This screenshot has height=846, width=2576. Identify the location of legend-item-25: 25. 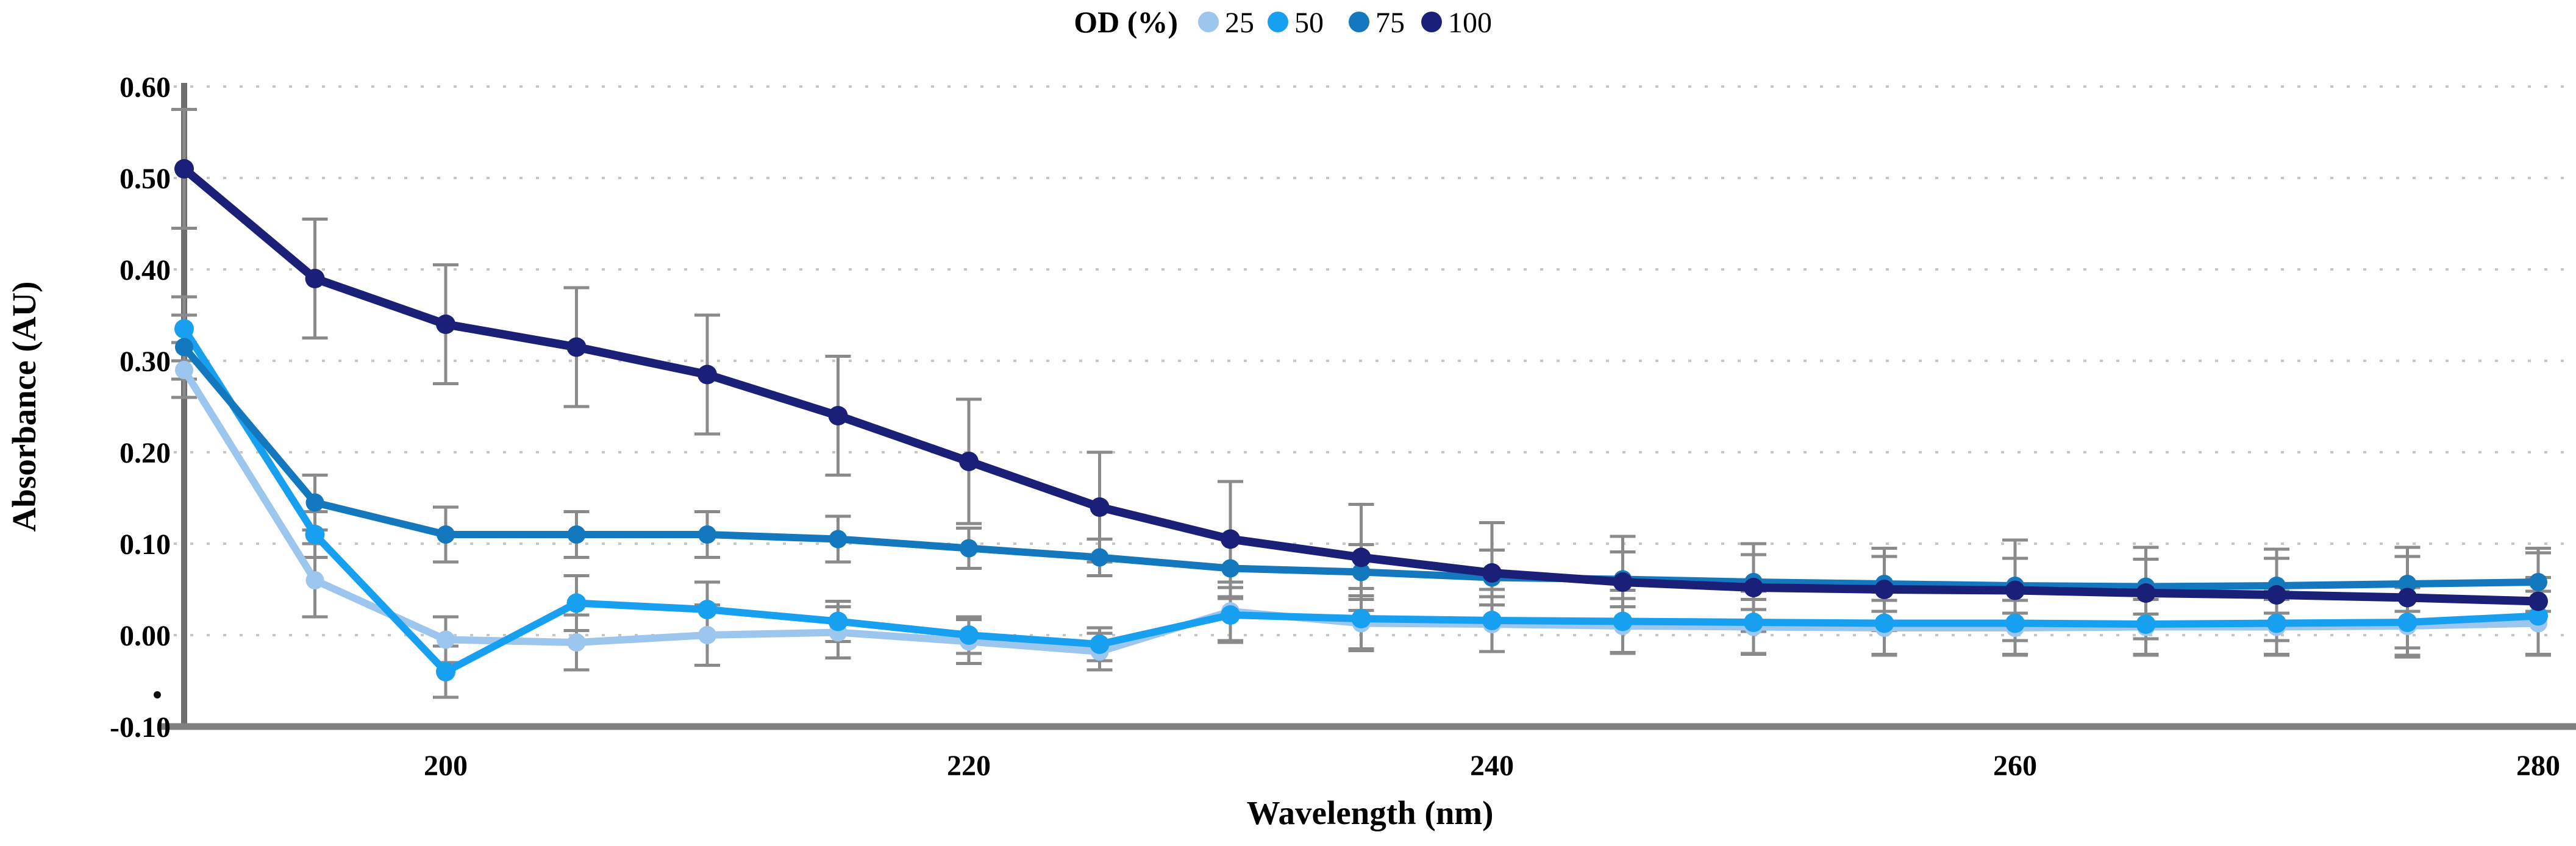
(1226, 23).